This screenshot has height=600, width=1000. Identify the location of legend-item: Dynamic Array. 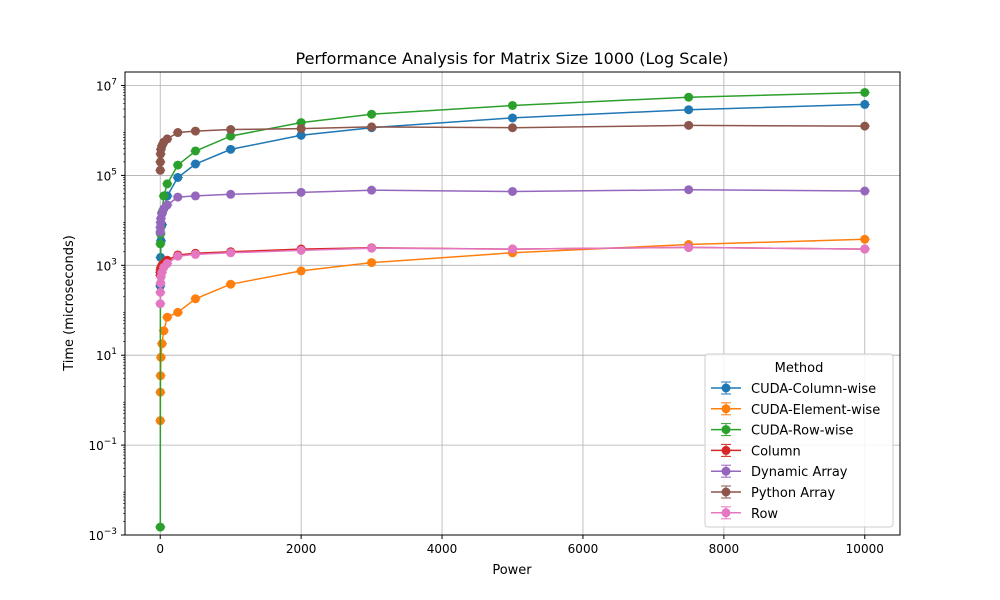
(779, 472).